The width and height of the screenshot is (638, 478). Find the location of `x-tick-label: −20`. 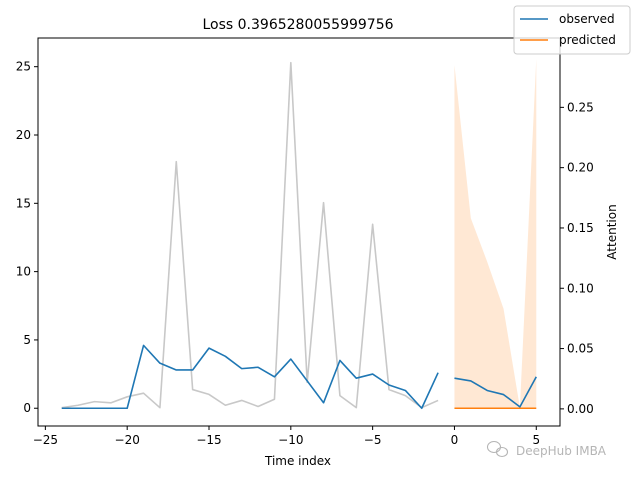

x-tick-label: −20 is located at coordinates (127, 440).